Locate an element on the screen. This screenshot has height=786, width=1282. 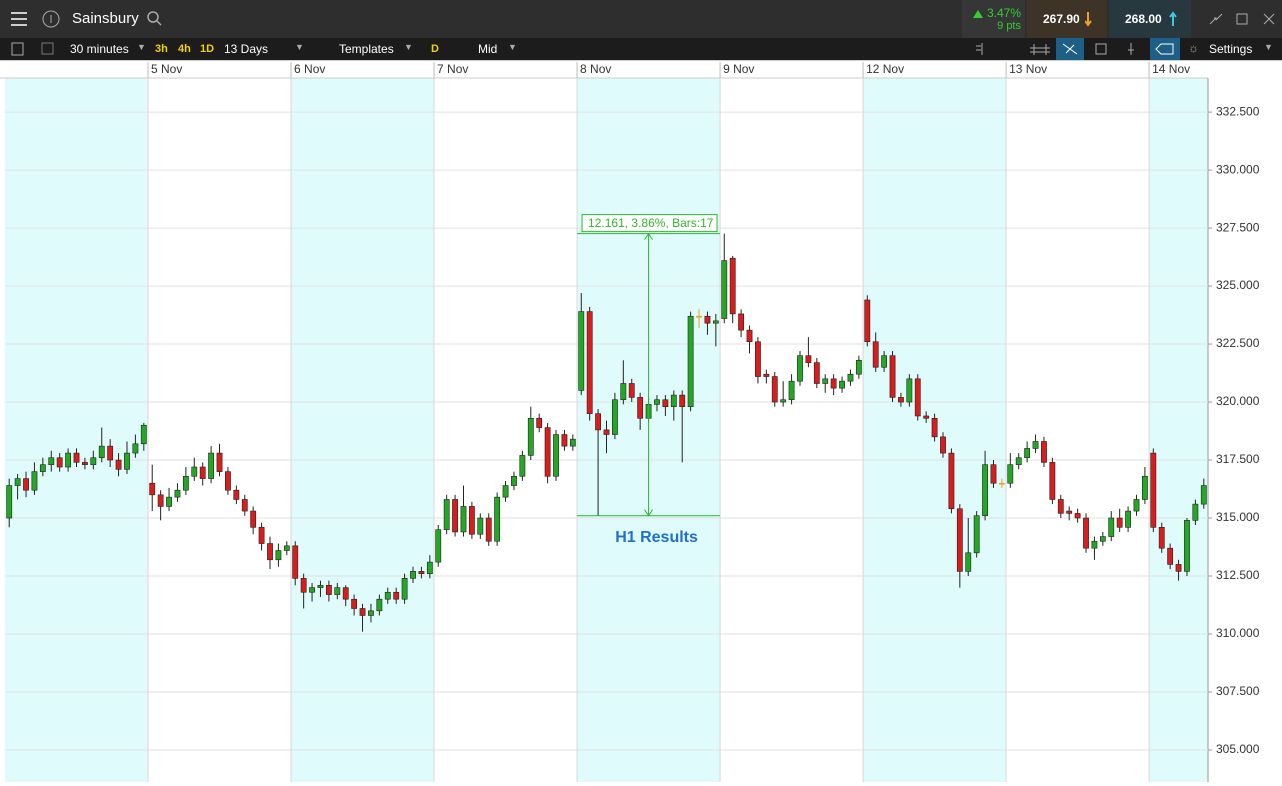
y-tick-label: 305.000 is located at coordinates (1238, 749).